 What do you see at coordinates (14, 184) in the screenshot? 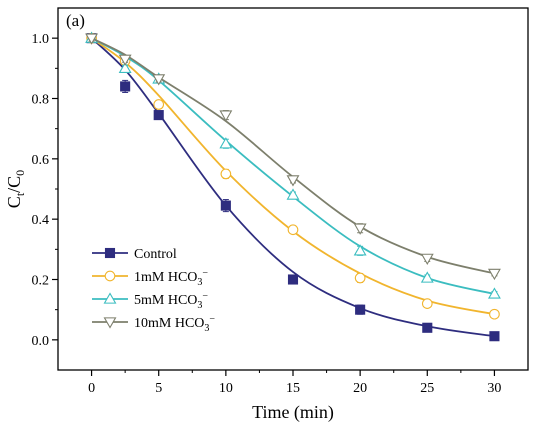
I see `y-label-slash: /C` at bounding box center [14, 184].